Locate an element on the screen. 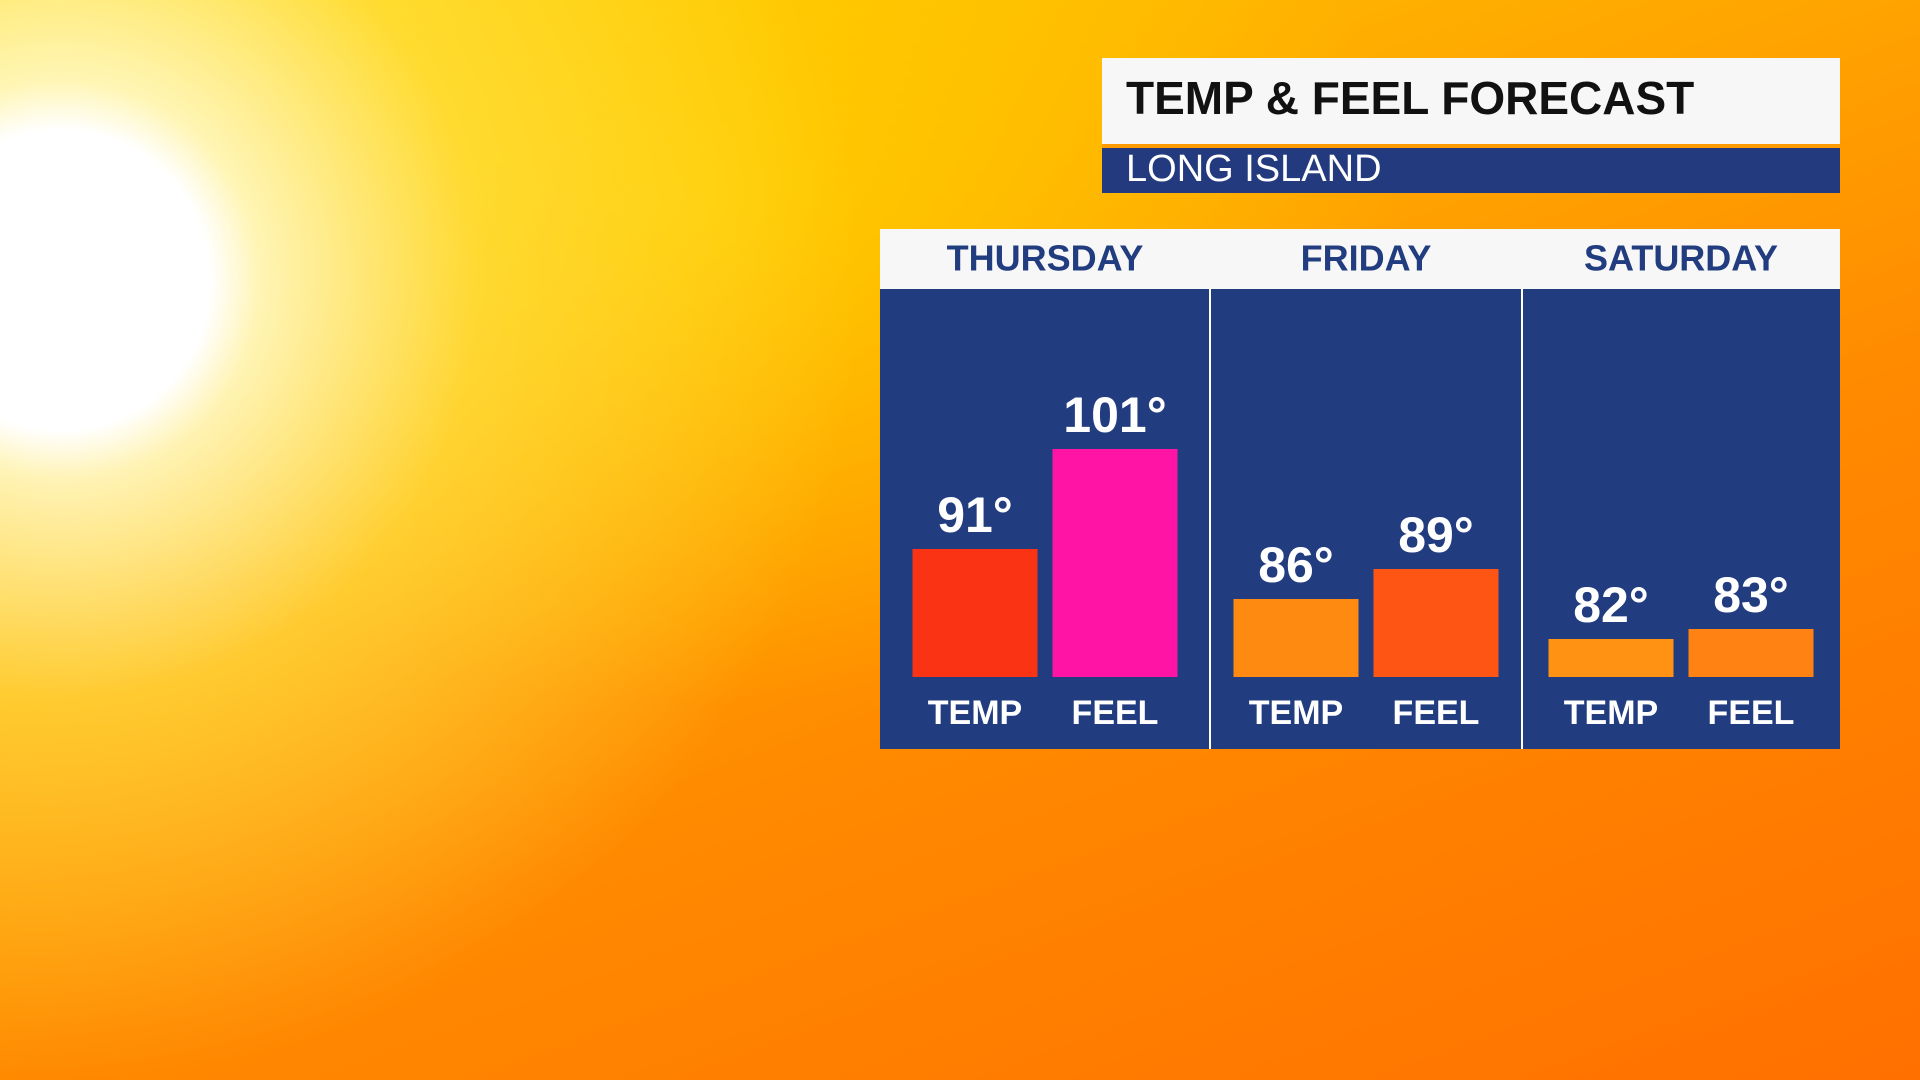  header-row is located at coordinates (1360, 259).